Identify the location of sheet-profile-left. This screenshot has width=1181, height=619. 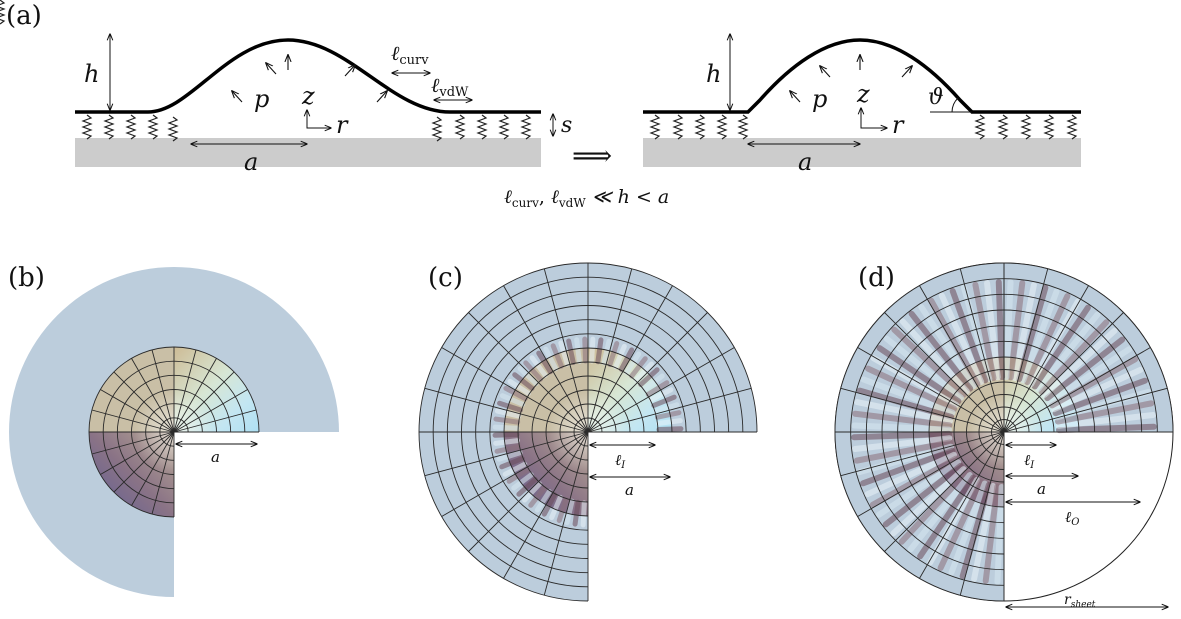
(308, 76).